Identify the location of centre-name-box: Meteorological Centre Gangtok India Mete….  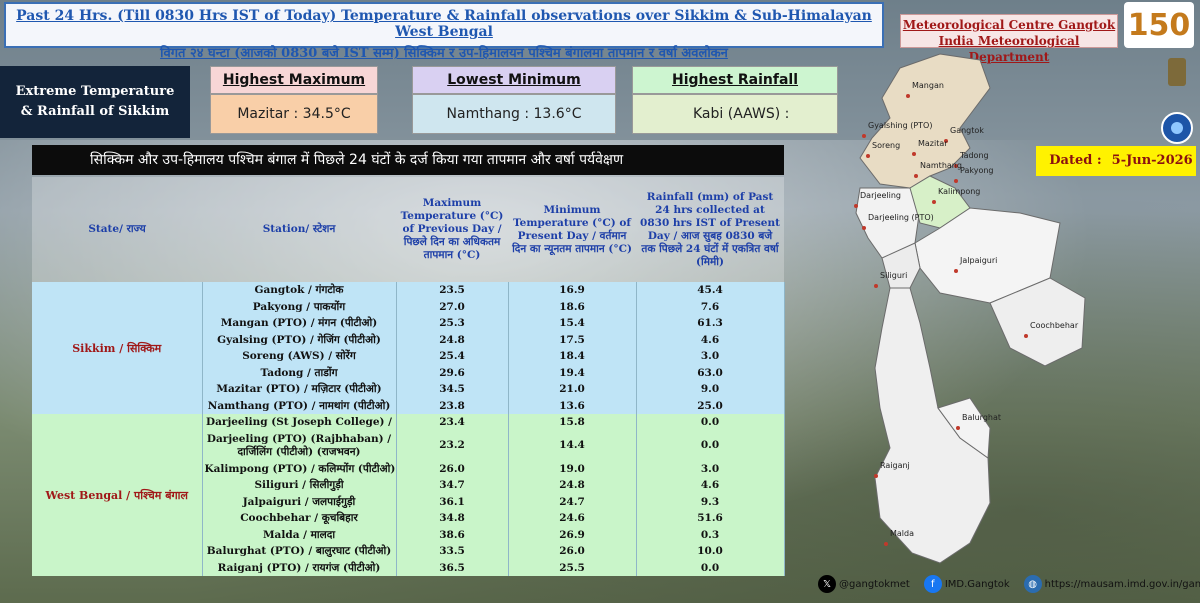
(1009, 39).